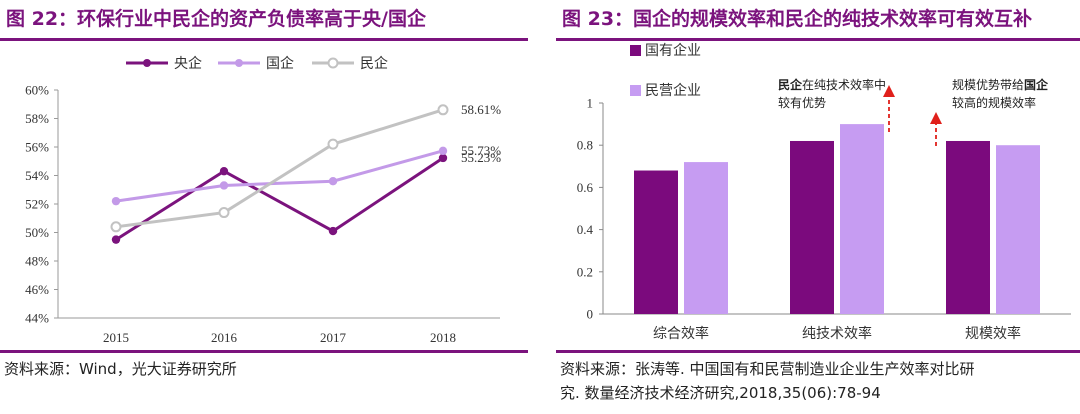 Image resolution: width=1080 pixels, height=414 pixels. I want to click on right-source-rule, so click(818, 351).